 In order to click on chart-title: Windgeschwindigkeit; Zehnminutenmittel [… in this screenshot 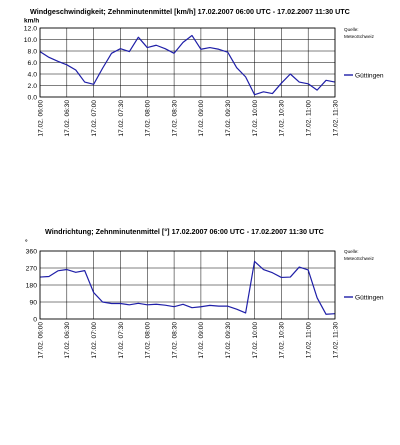, I will do `click(190, 11)`.